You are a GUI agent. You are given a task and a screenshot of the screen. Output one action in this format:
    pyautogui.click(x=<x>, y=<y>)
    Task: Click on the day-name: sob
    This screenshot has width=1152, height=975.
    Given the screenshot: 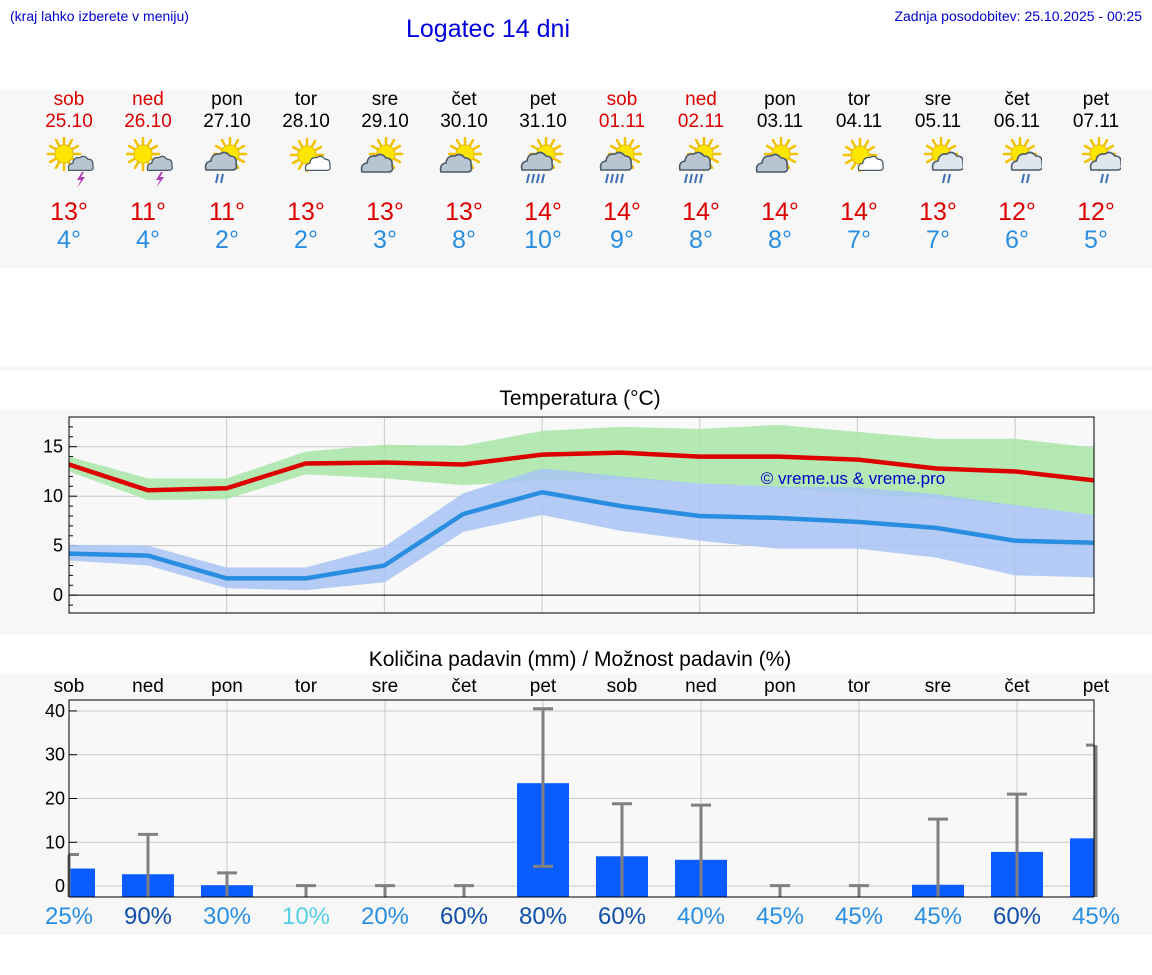 What is the action you would take?
    pyautogui.click(x=69, y=99)
    